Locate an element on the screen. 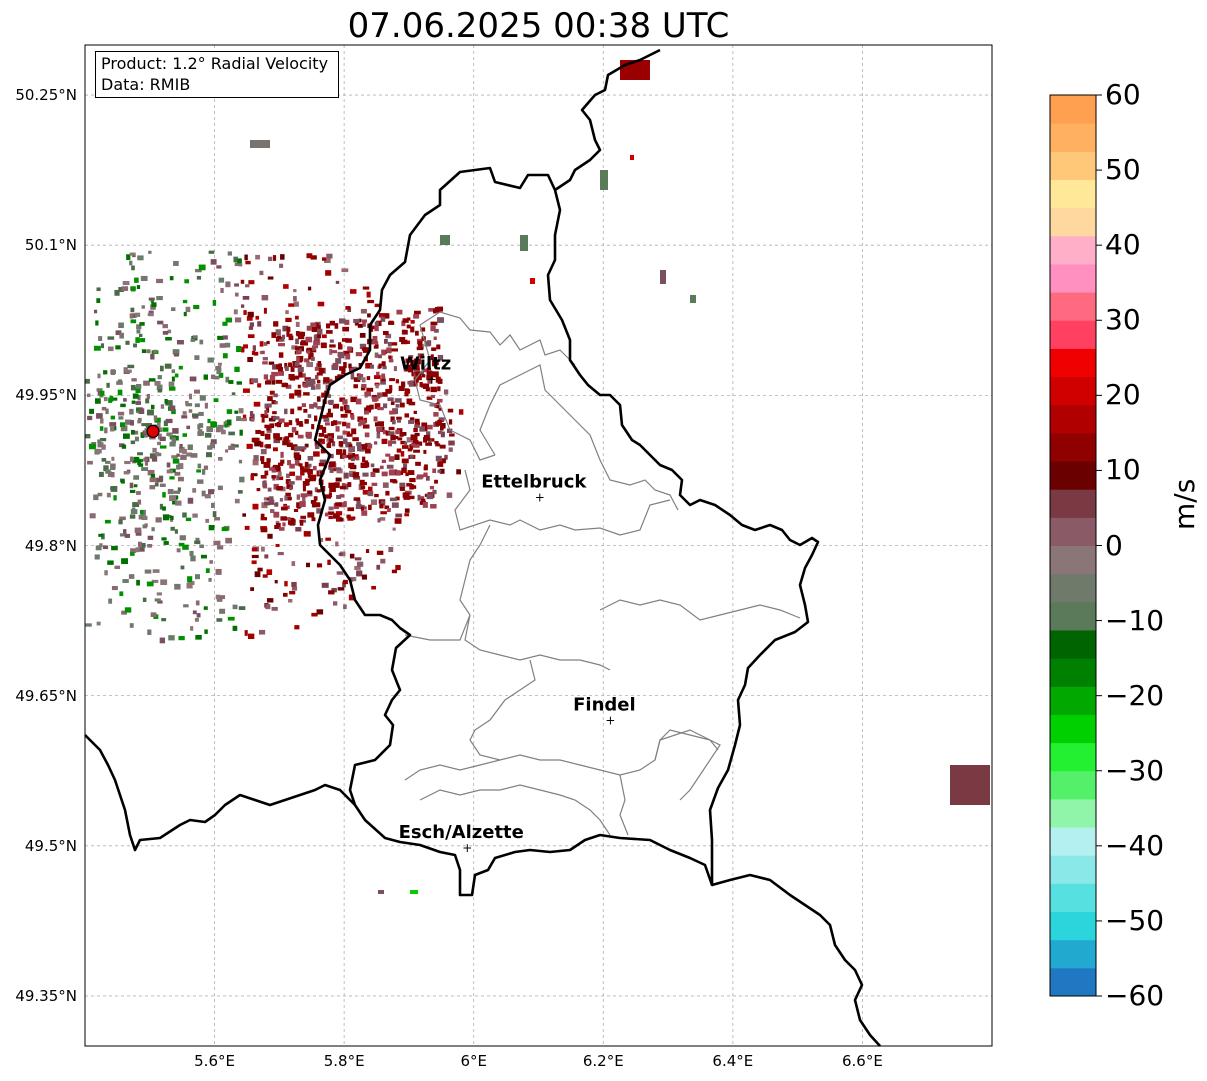 The width and height of the screenshot is (1207, 1081). colorbar-tick-label: 0 is located at coordinates (1114, 545).